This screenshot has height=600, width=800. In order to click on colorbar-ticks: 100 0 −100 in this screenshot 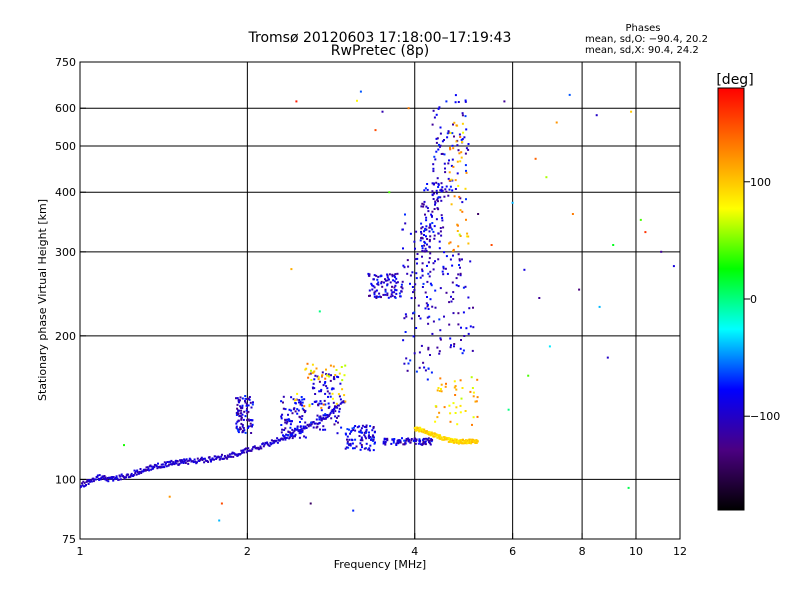, I will do `click(762, 299)`.